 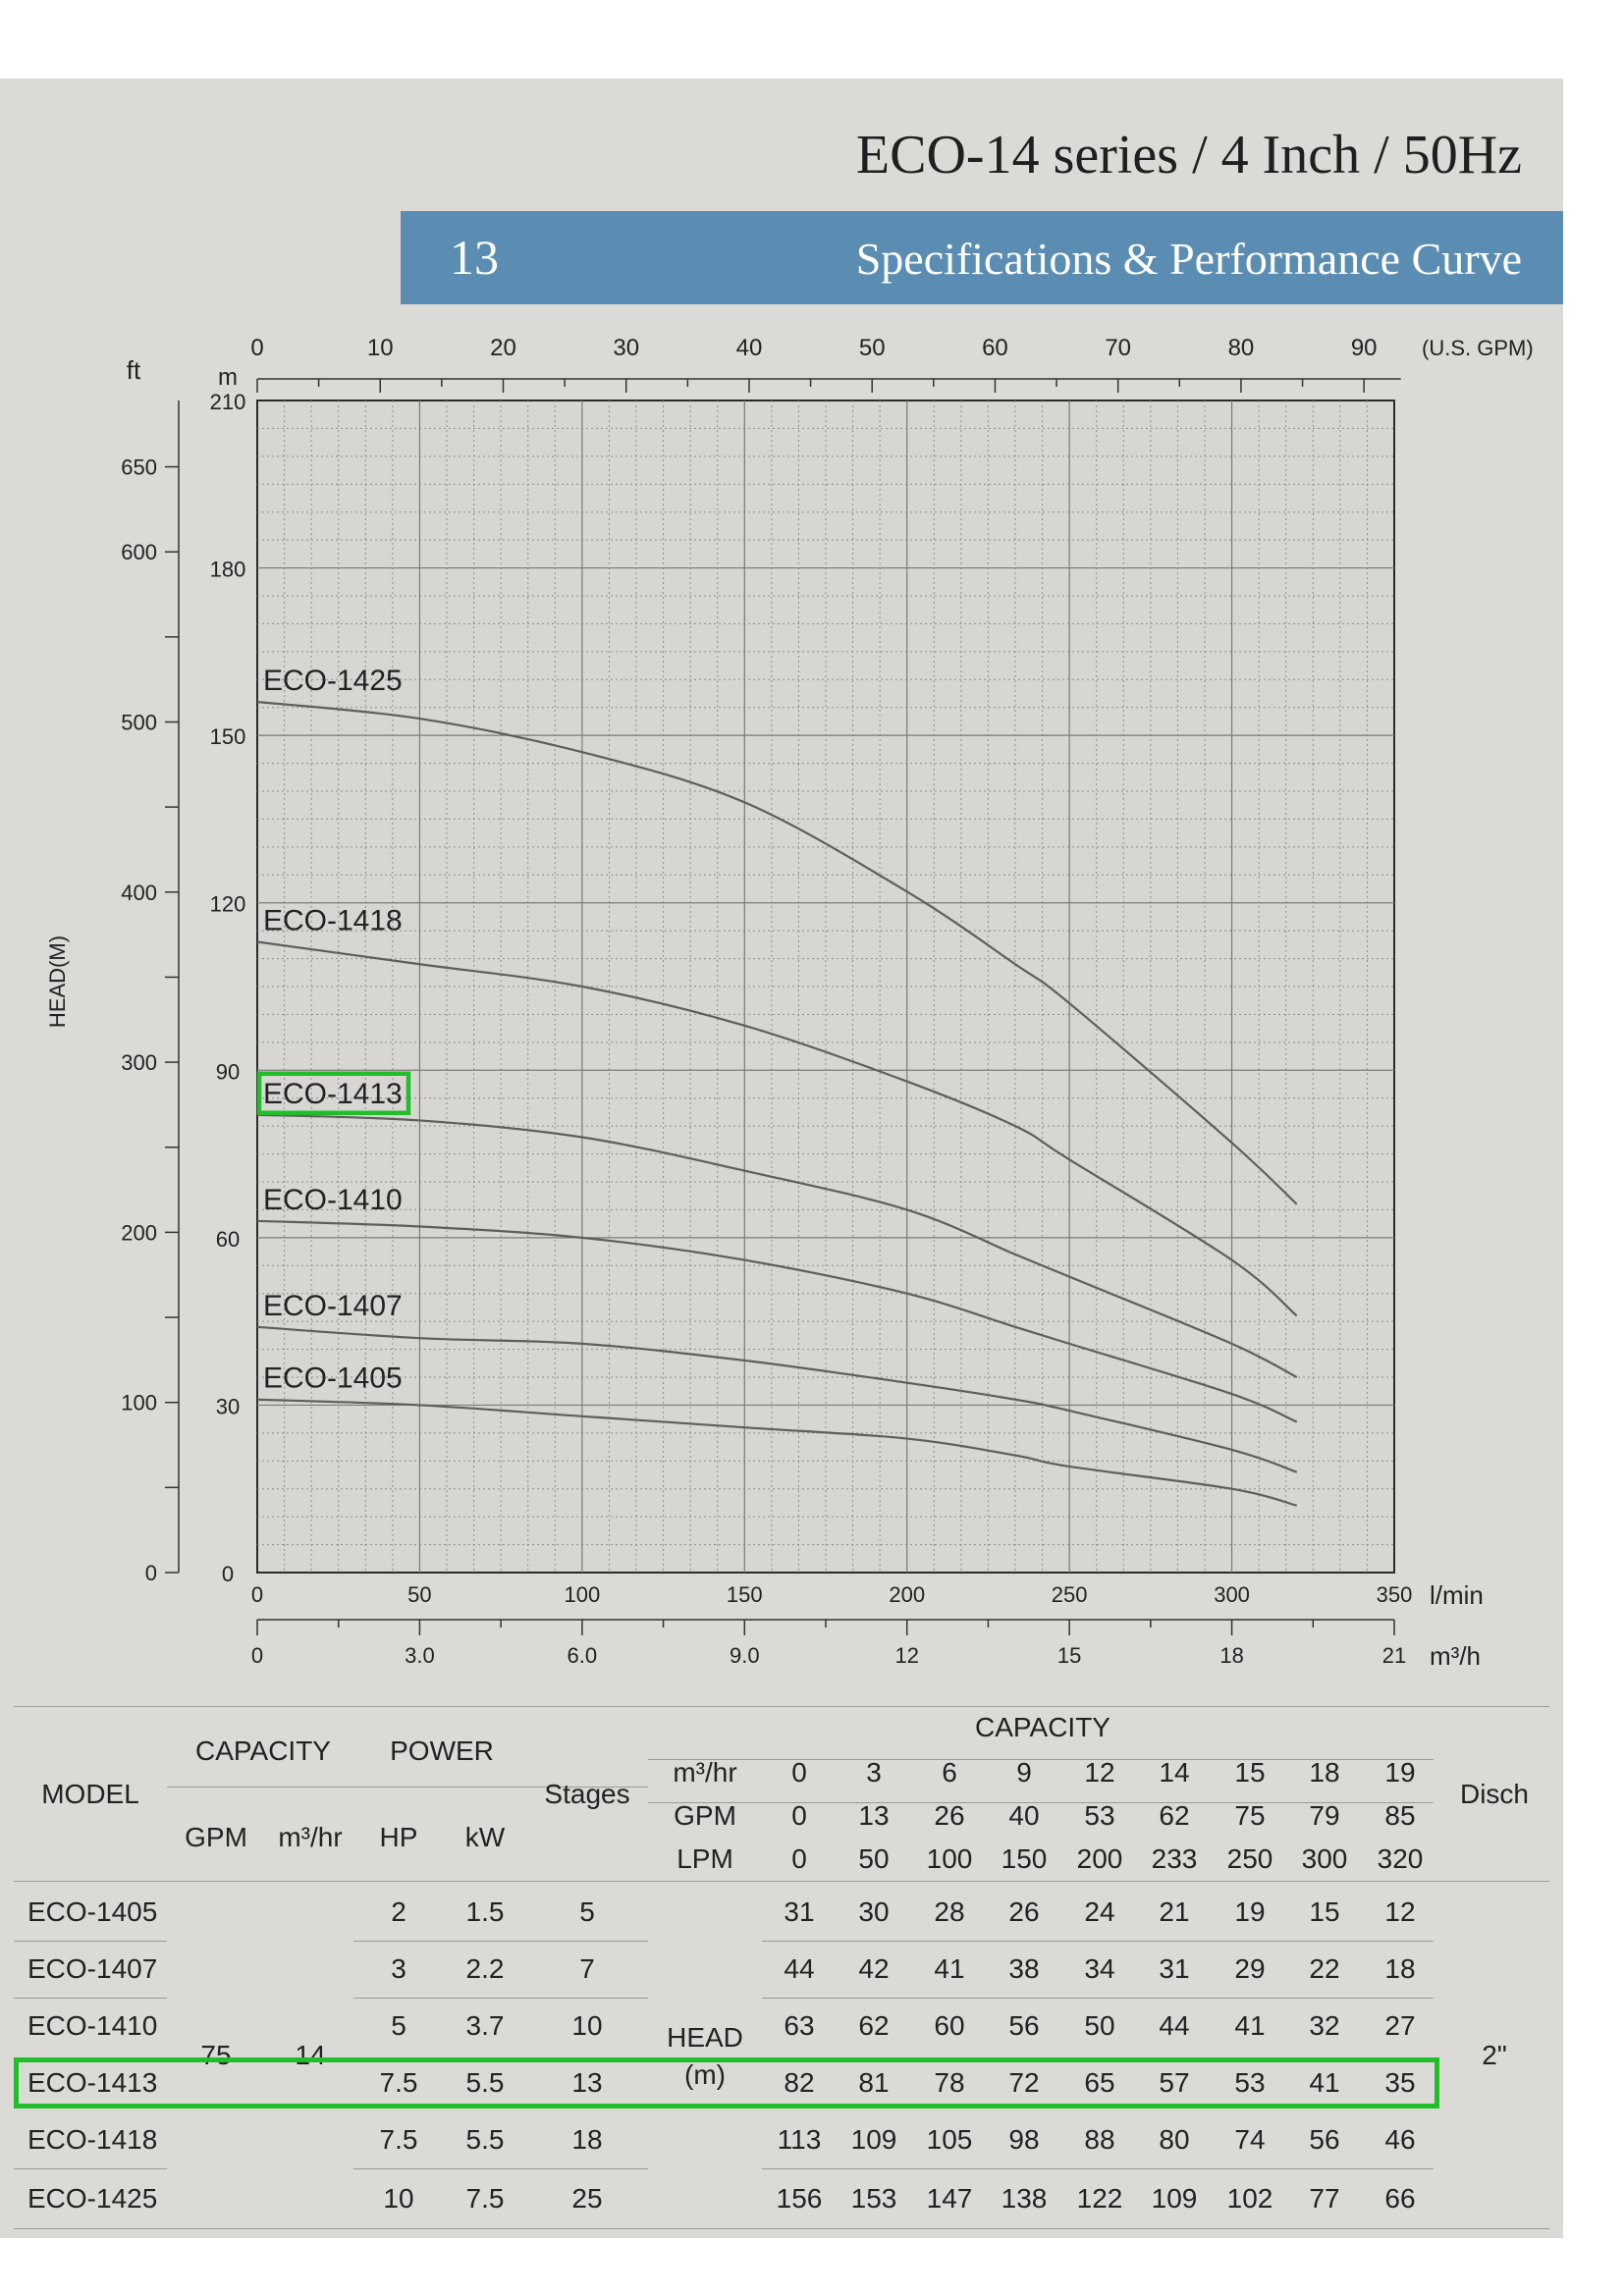 I want to click on x-tick-m3h-label: 0, so click(x=257, y=1655).